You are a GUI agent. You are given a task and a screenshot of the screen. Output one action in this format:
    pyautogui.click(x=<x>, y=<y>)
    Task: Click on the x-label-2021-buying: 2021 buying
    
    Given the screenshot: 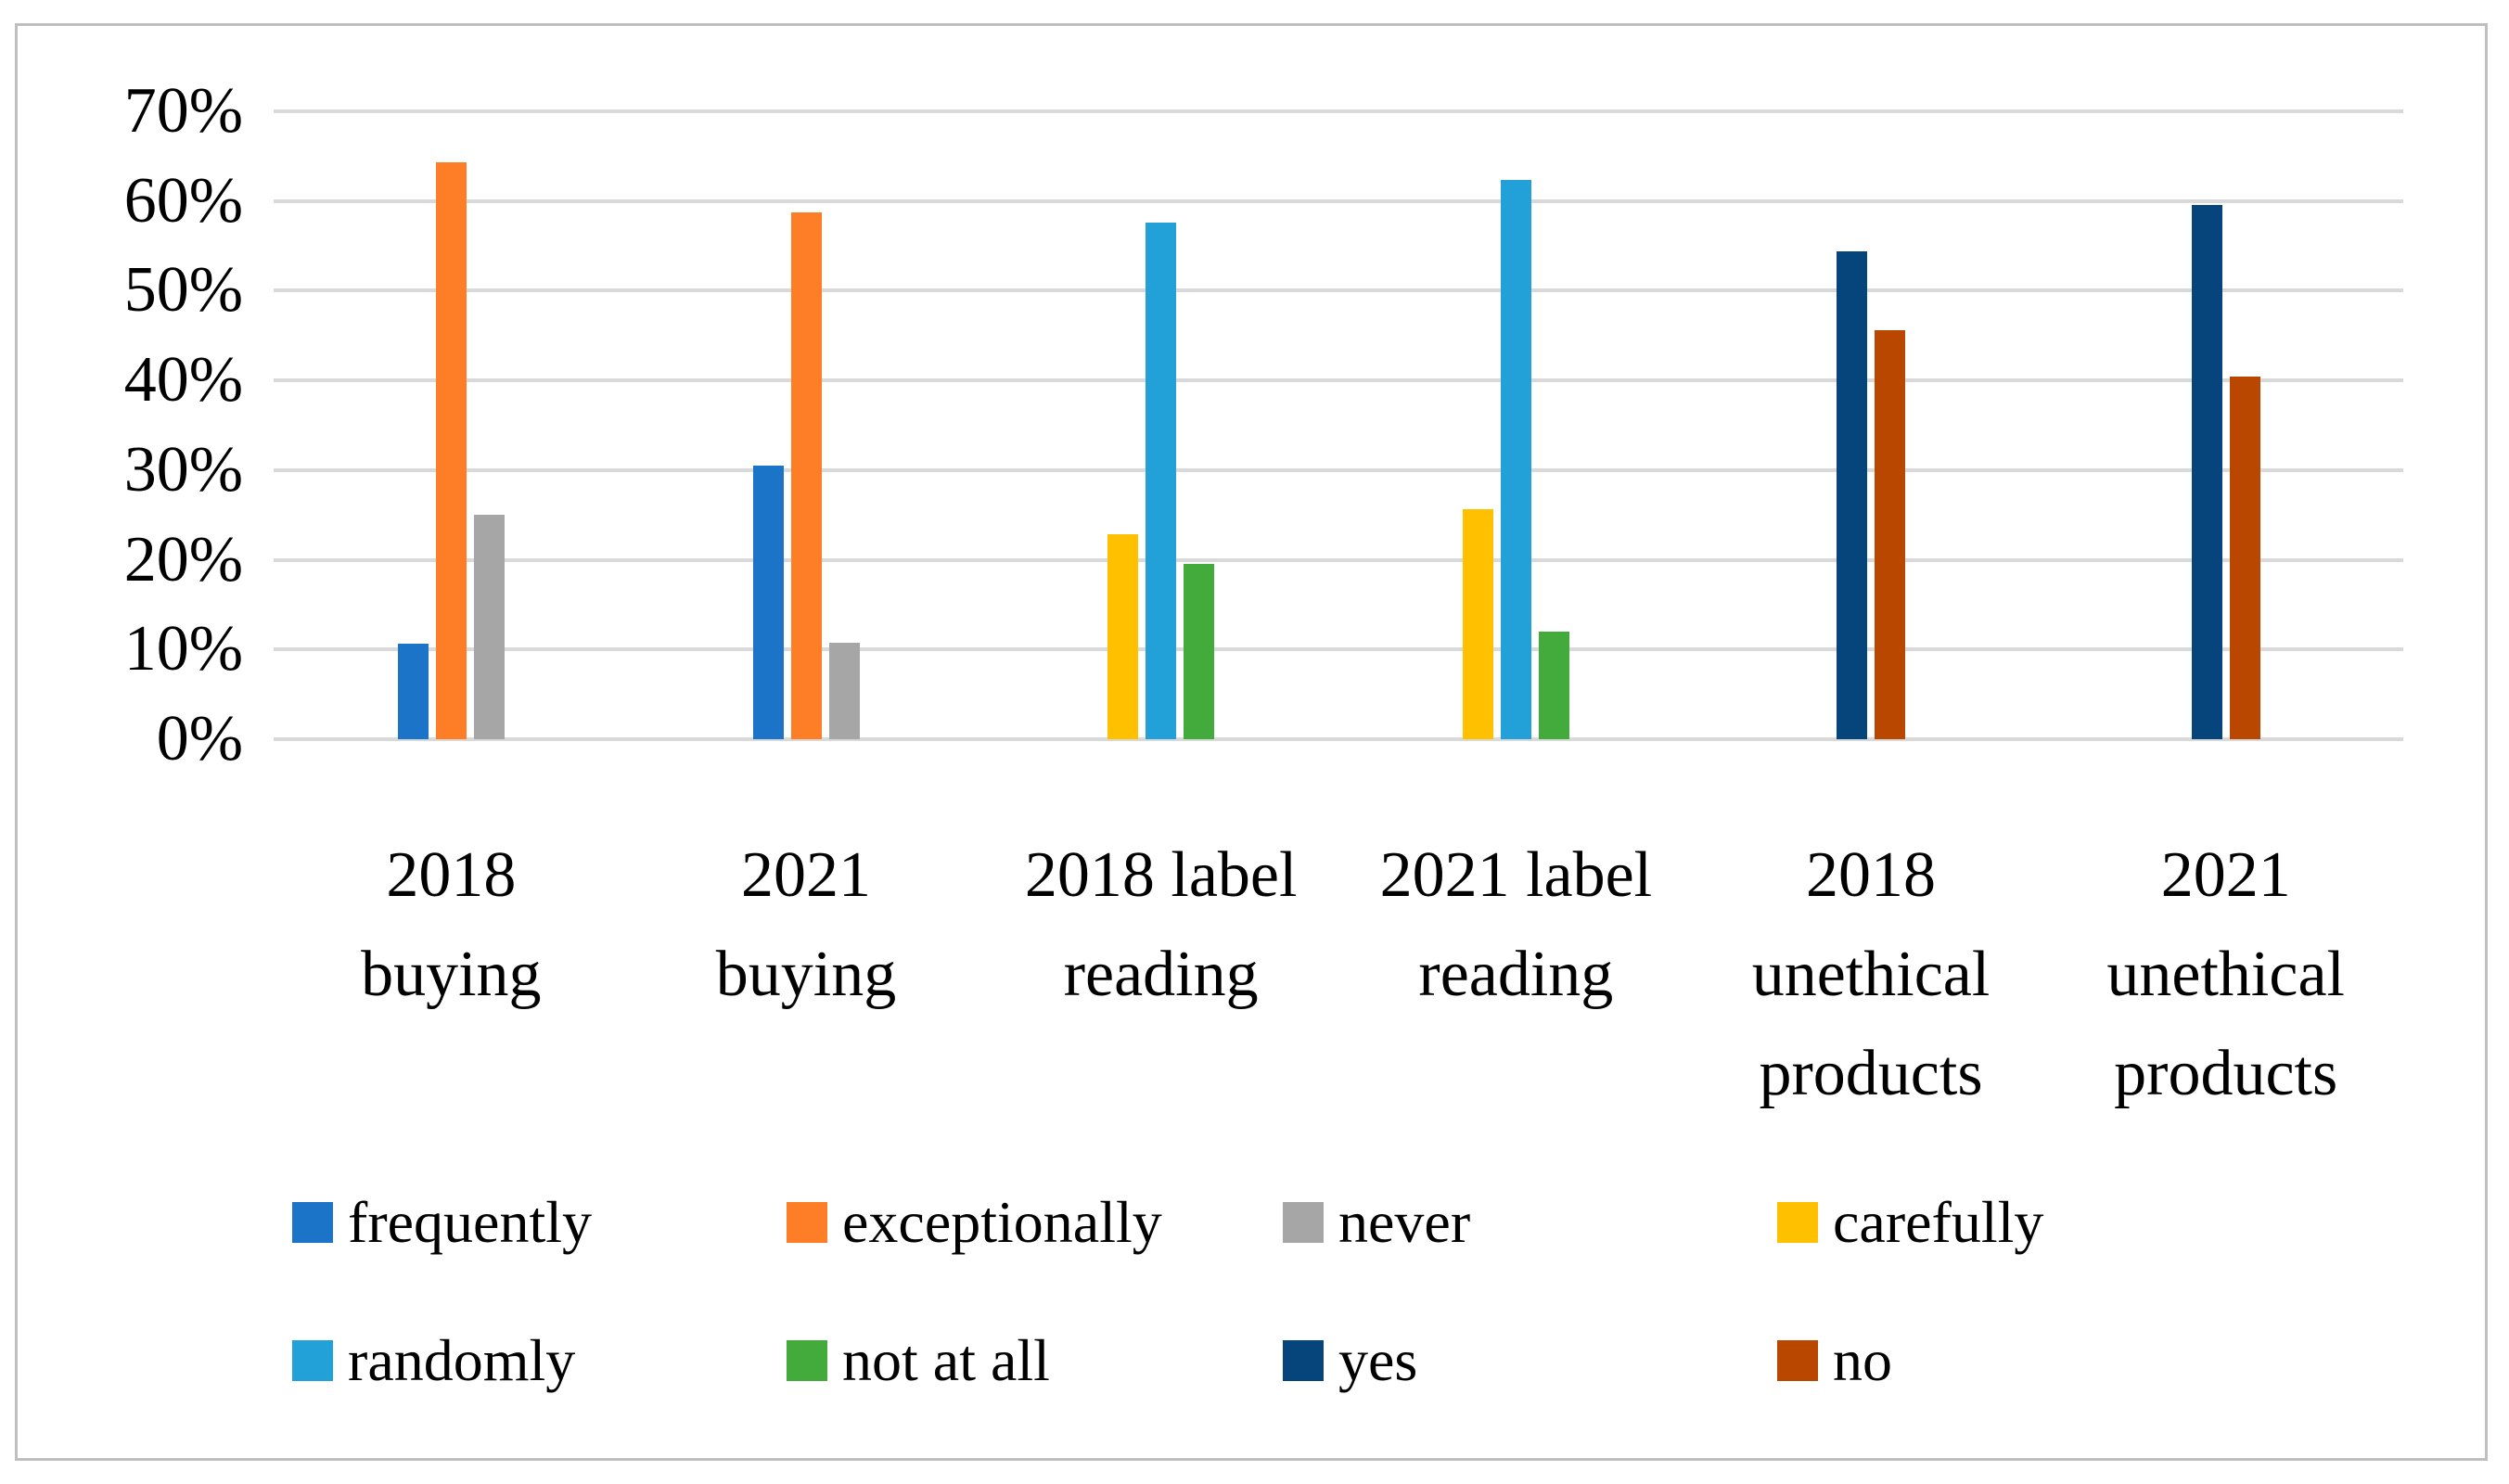 What is the action you would take?
    pyautogui.click(x=807, y=974)
    